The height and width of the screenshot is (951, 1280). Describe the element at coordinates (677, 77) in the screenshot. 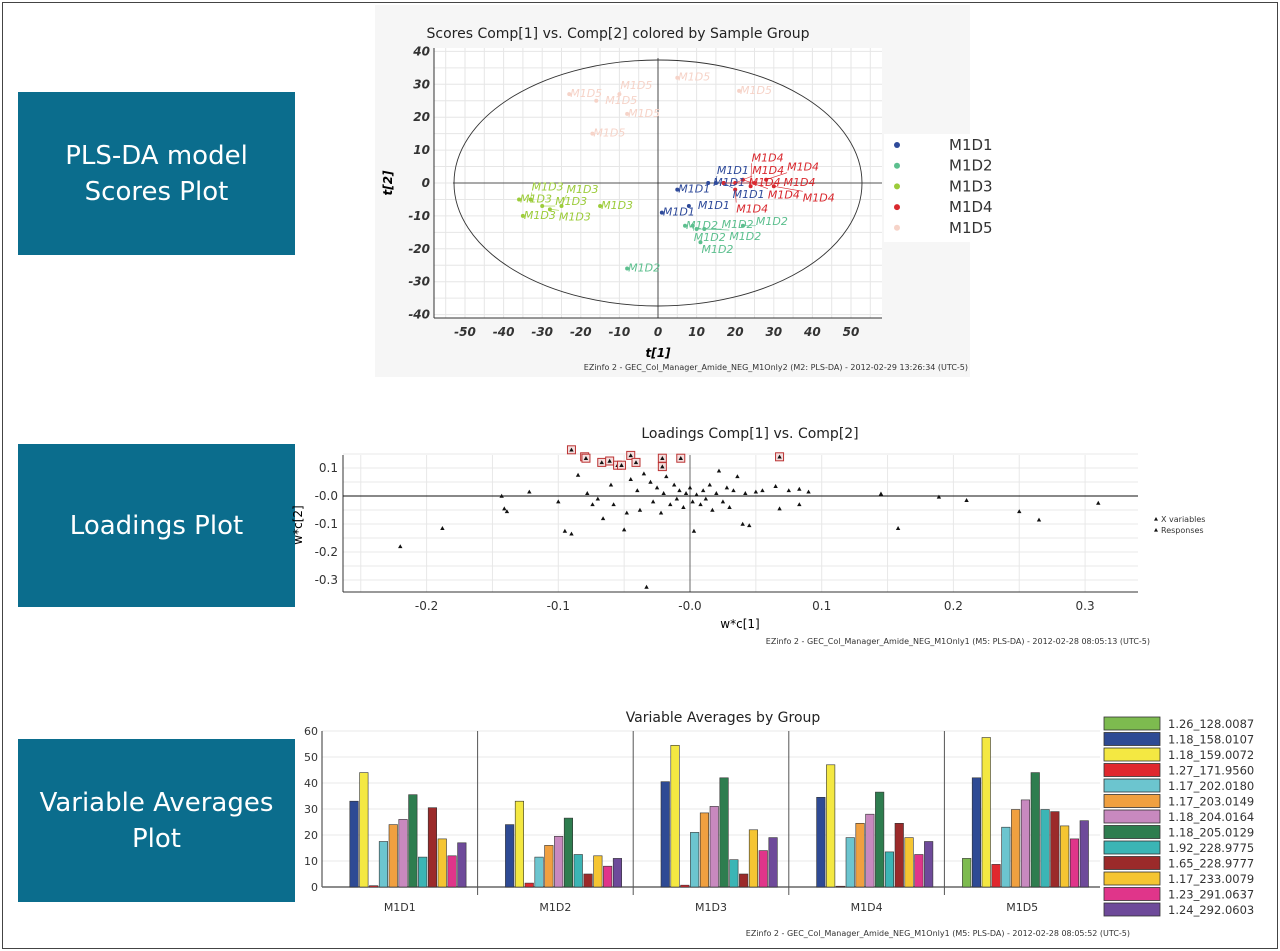

I see `score-point-m1d5` at that location.